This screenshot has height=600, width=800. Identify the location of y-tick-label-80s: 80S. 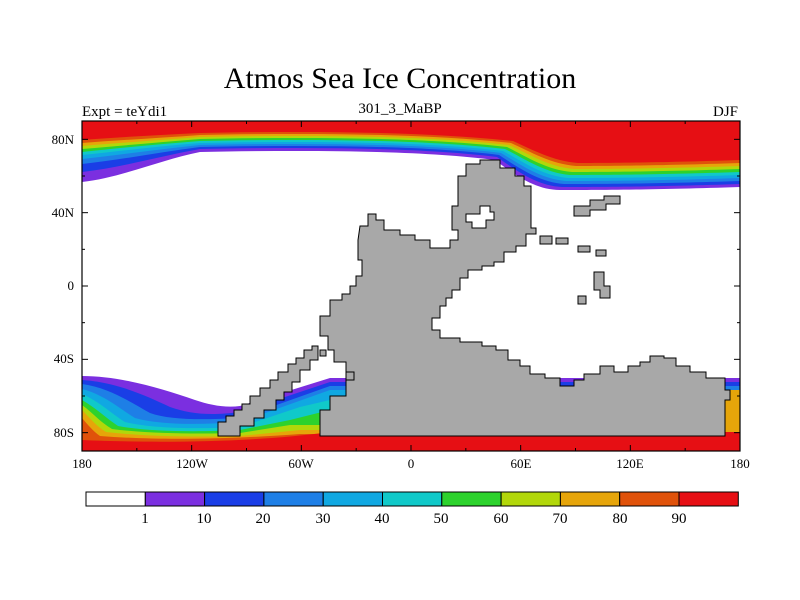
(64, 432).